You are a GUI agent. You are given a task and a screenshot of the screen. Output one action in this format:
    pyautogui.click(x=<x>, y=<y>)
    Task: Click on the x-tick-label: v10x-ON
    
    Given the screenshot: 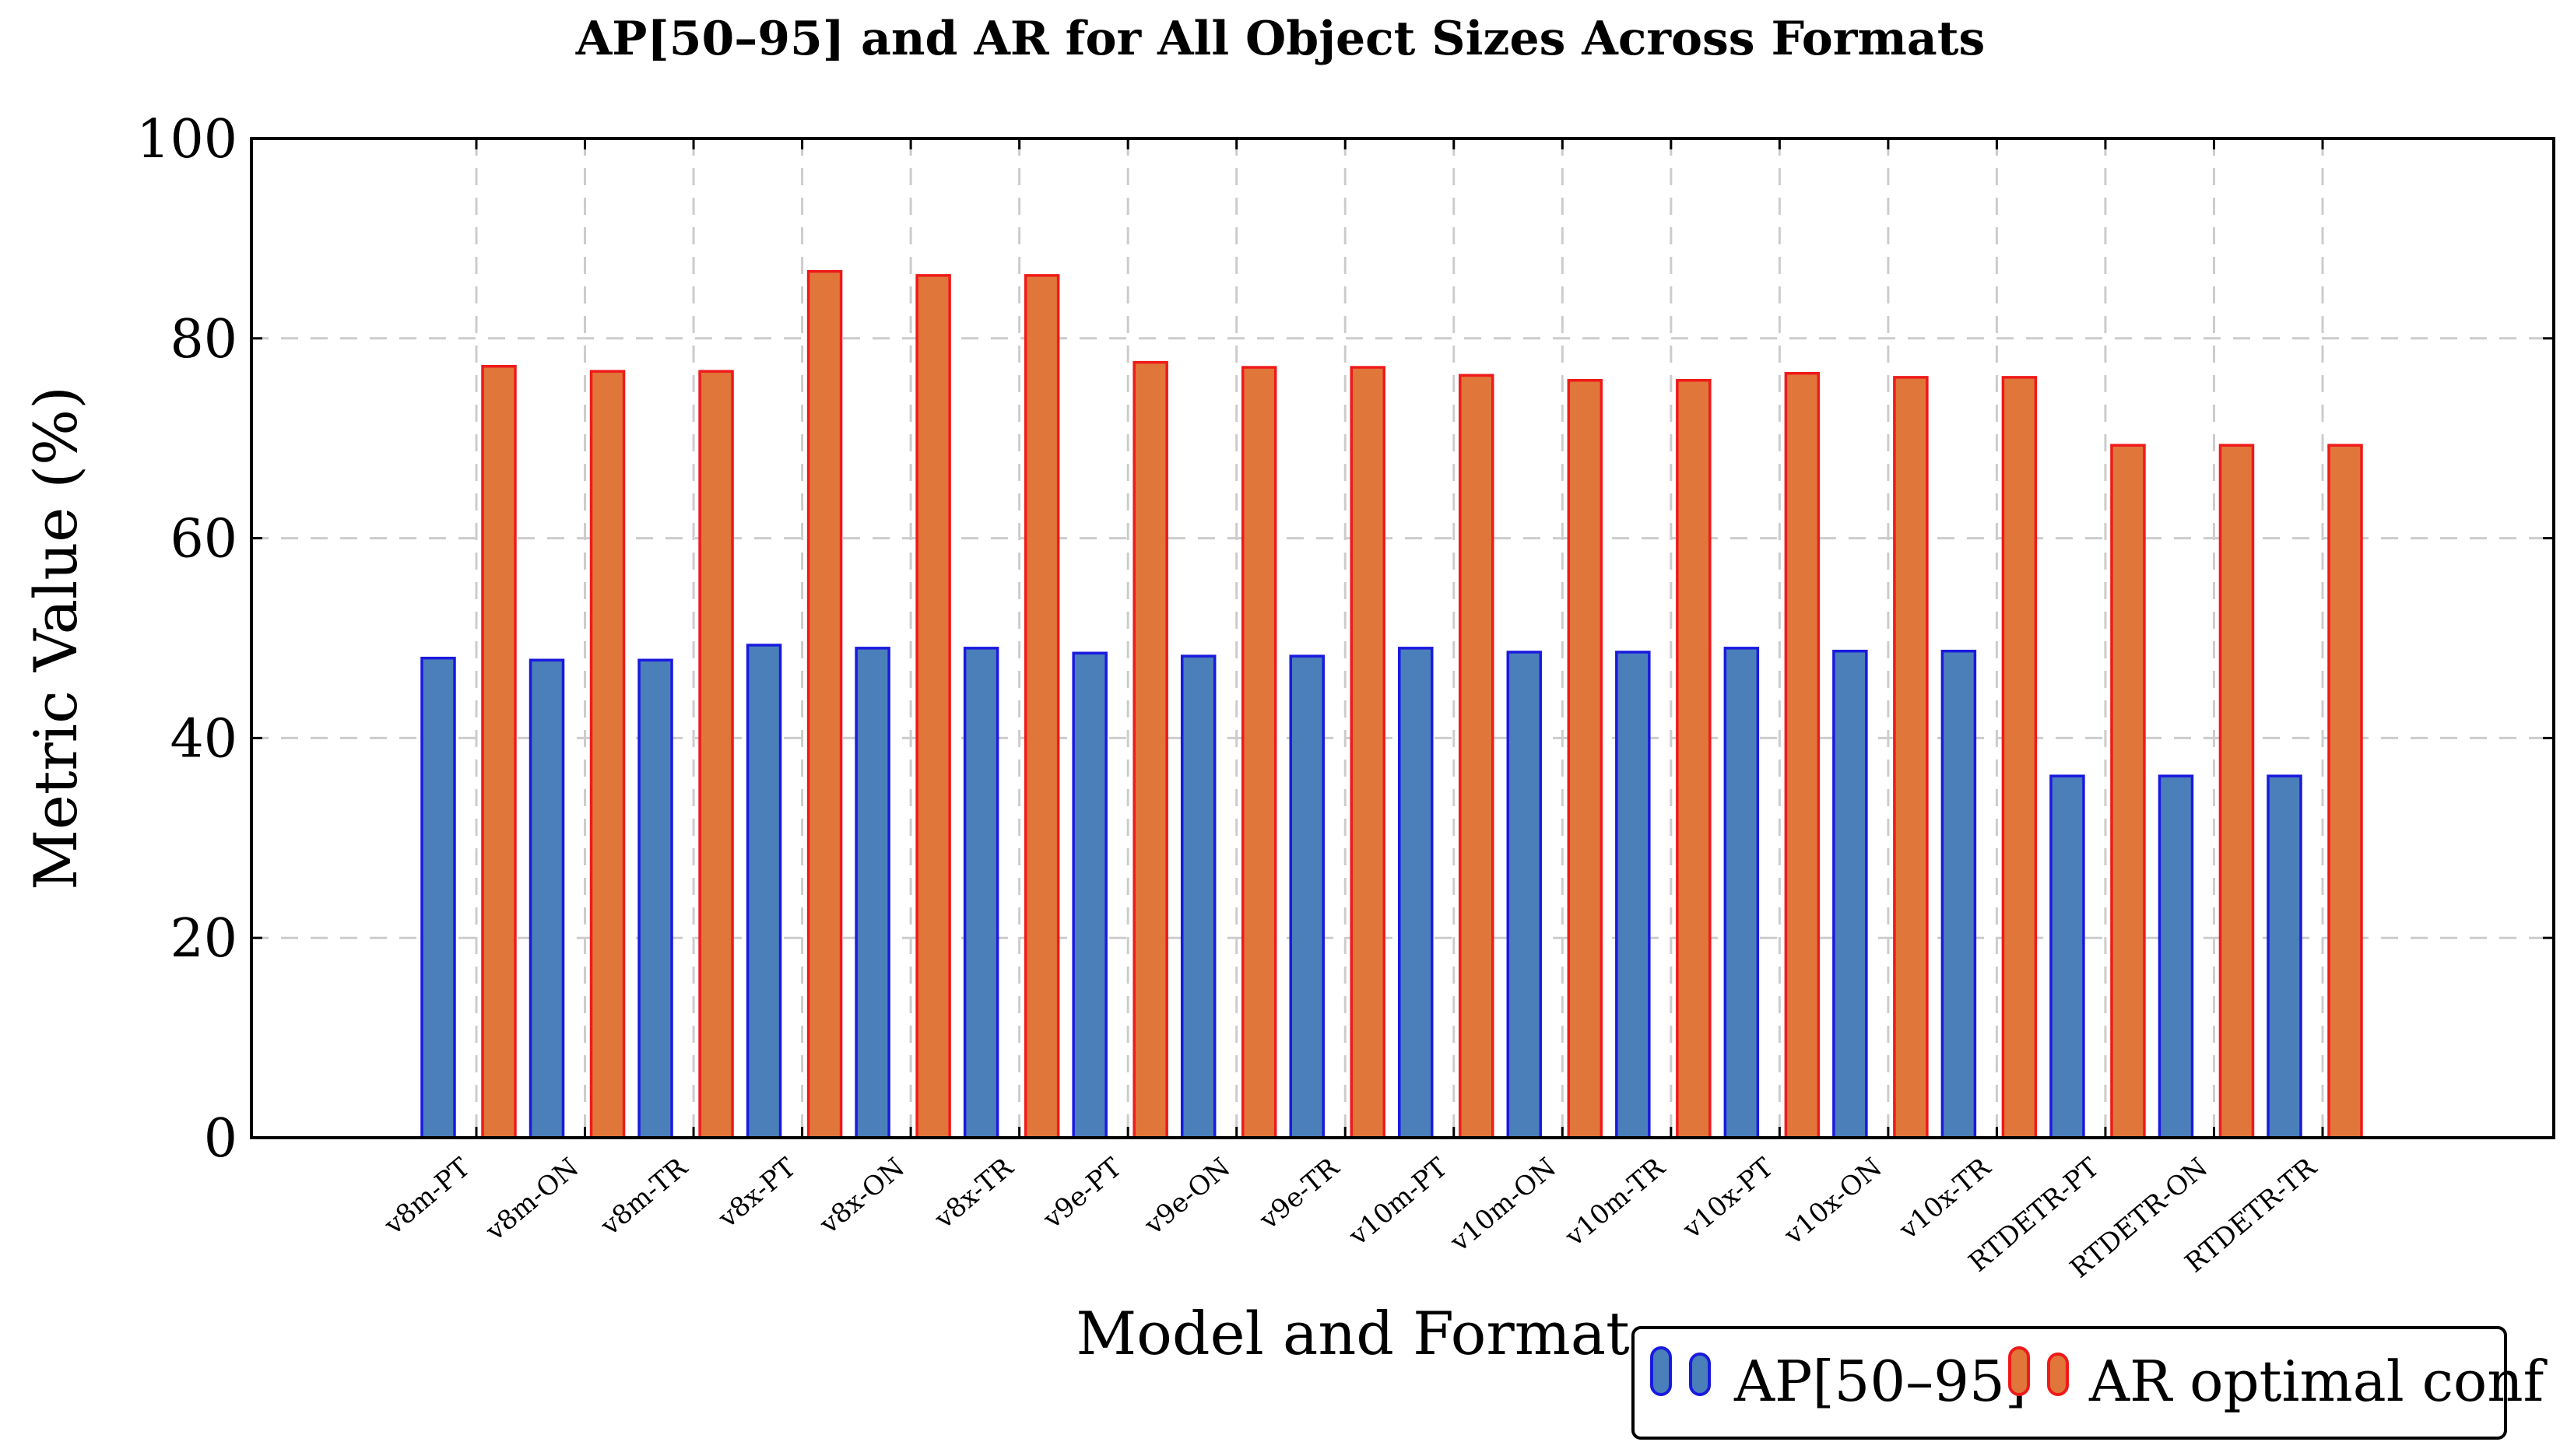 What is the action you would take?
    pyautogui.click(x=1833, y=1202)
    